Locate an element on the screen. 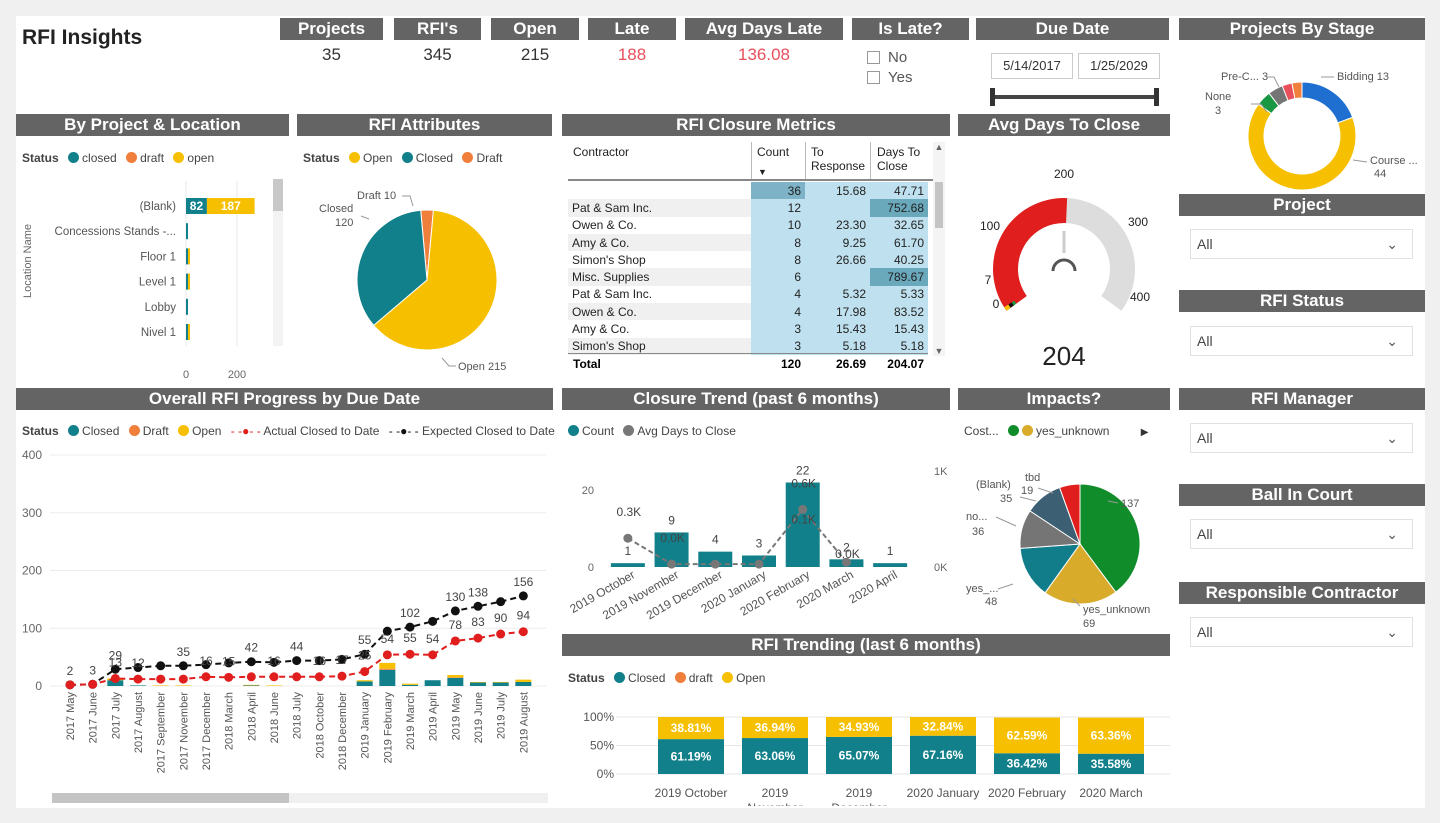  col-header-contractor: Contractor is located at coordinates (601, 152).